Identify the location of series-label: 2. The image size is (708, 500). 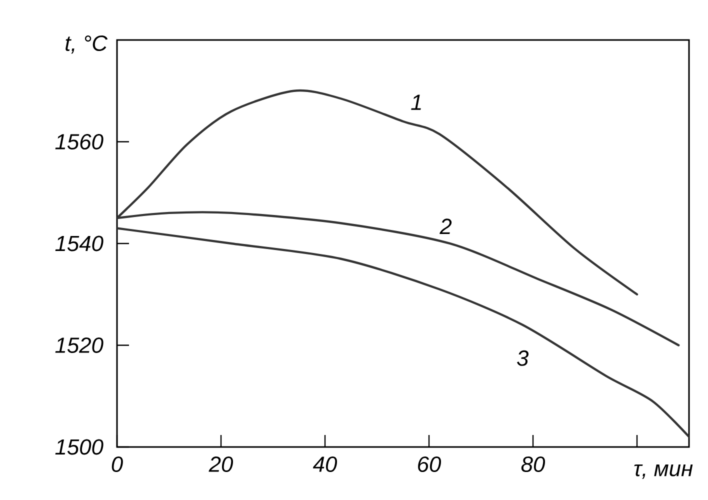
(446, 226).